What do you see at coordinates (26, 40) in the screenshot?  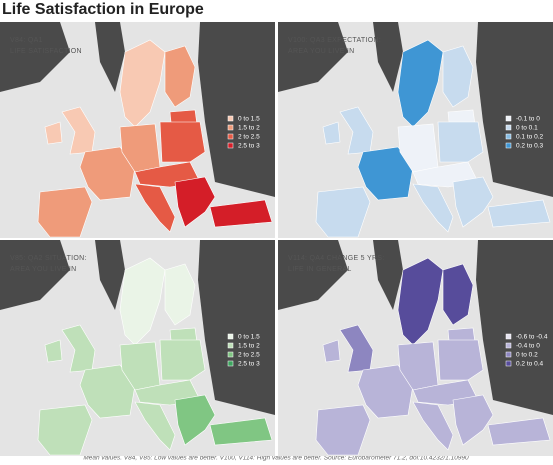 I see `panel-label: V84: QA1` at bounding box center [26, 40].